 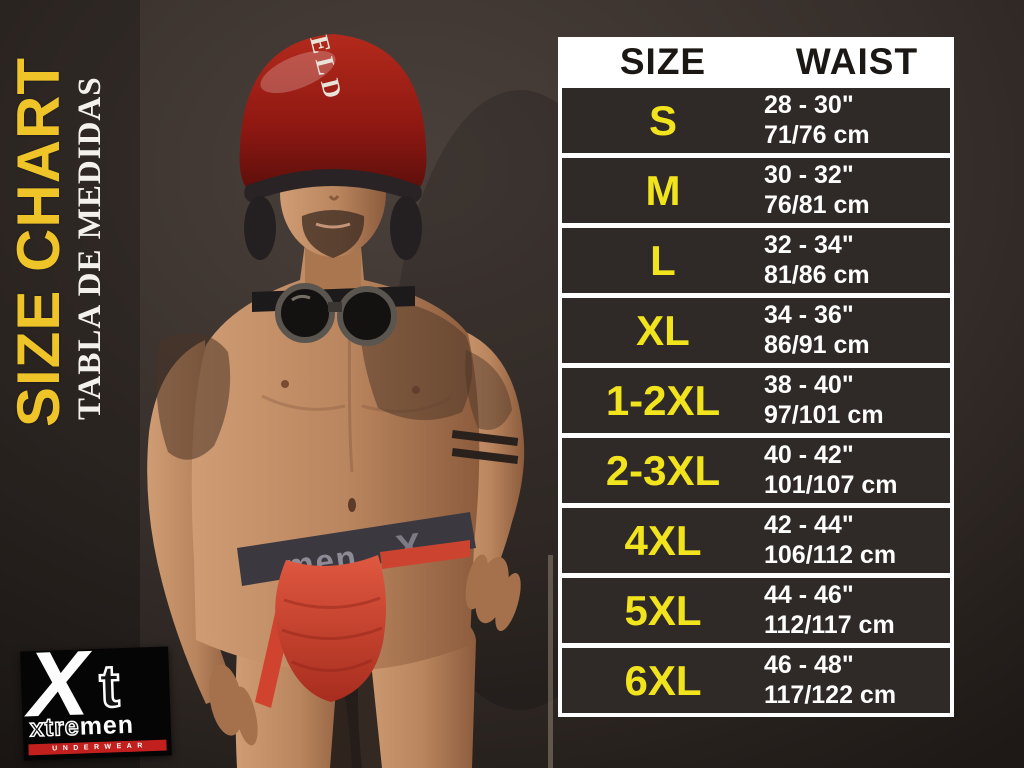 What do you see at coordinates (663, 470) in the screenshot?
I see `size-cell: 2-3XL` at bounding box center [663, 470].